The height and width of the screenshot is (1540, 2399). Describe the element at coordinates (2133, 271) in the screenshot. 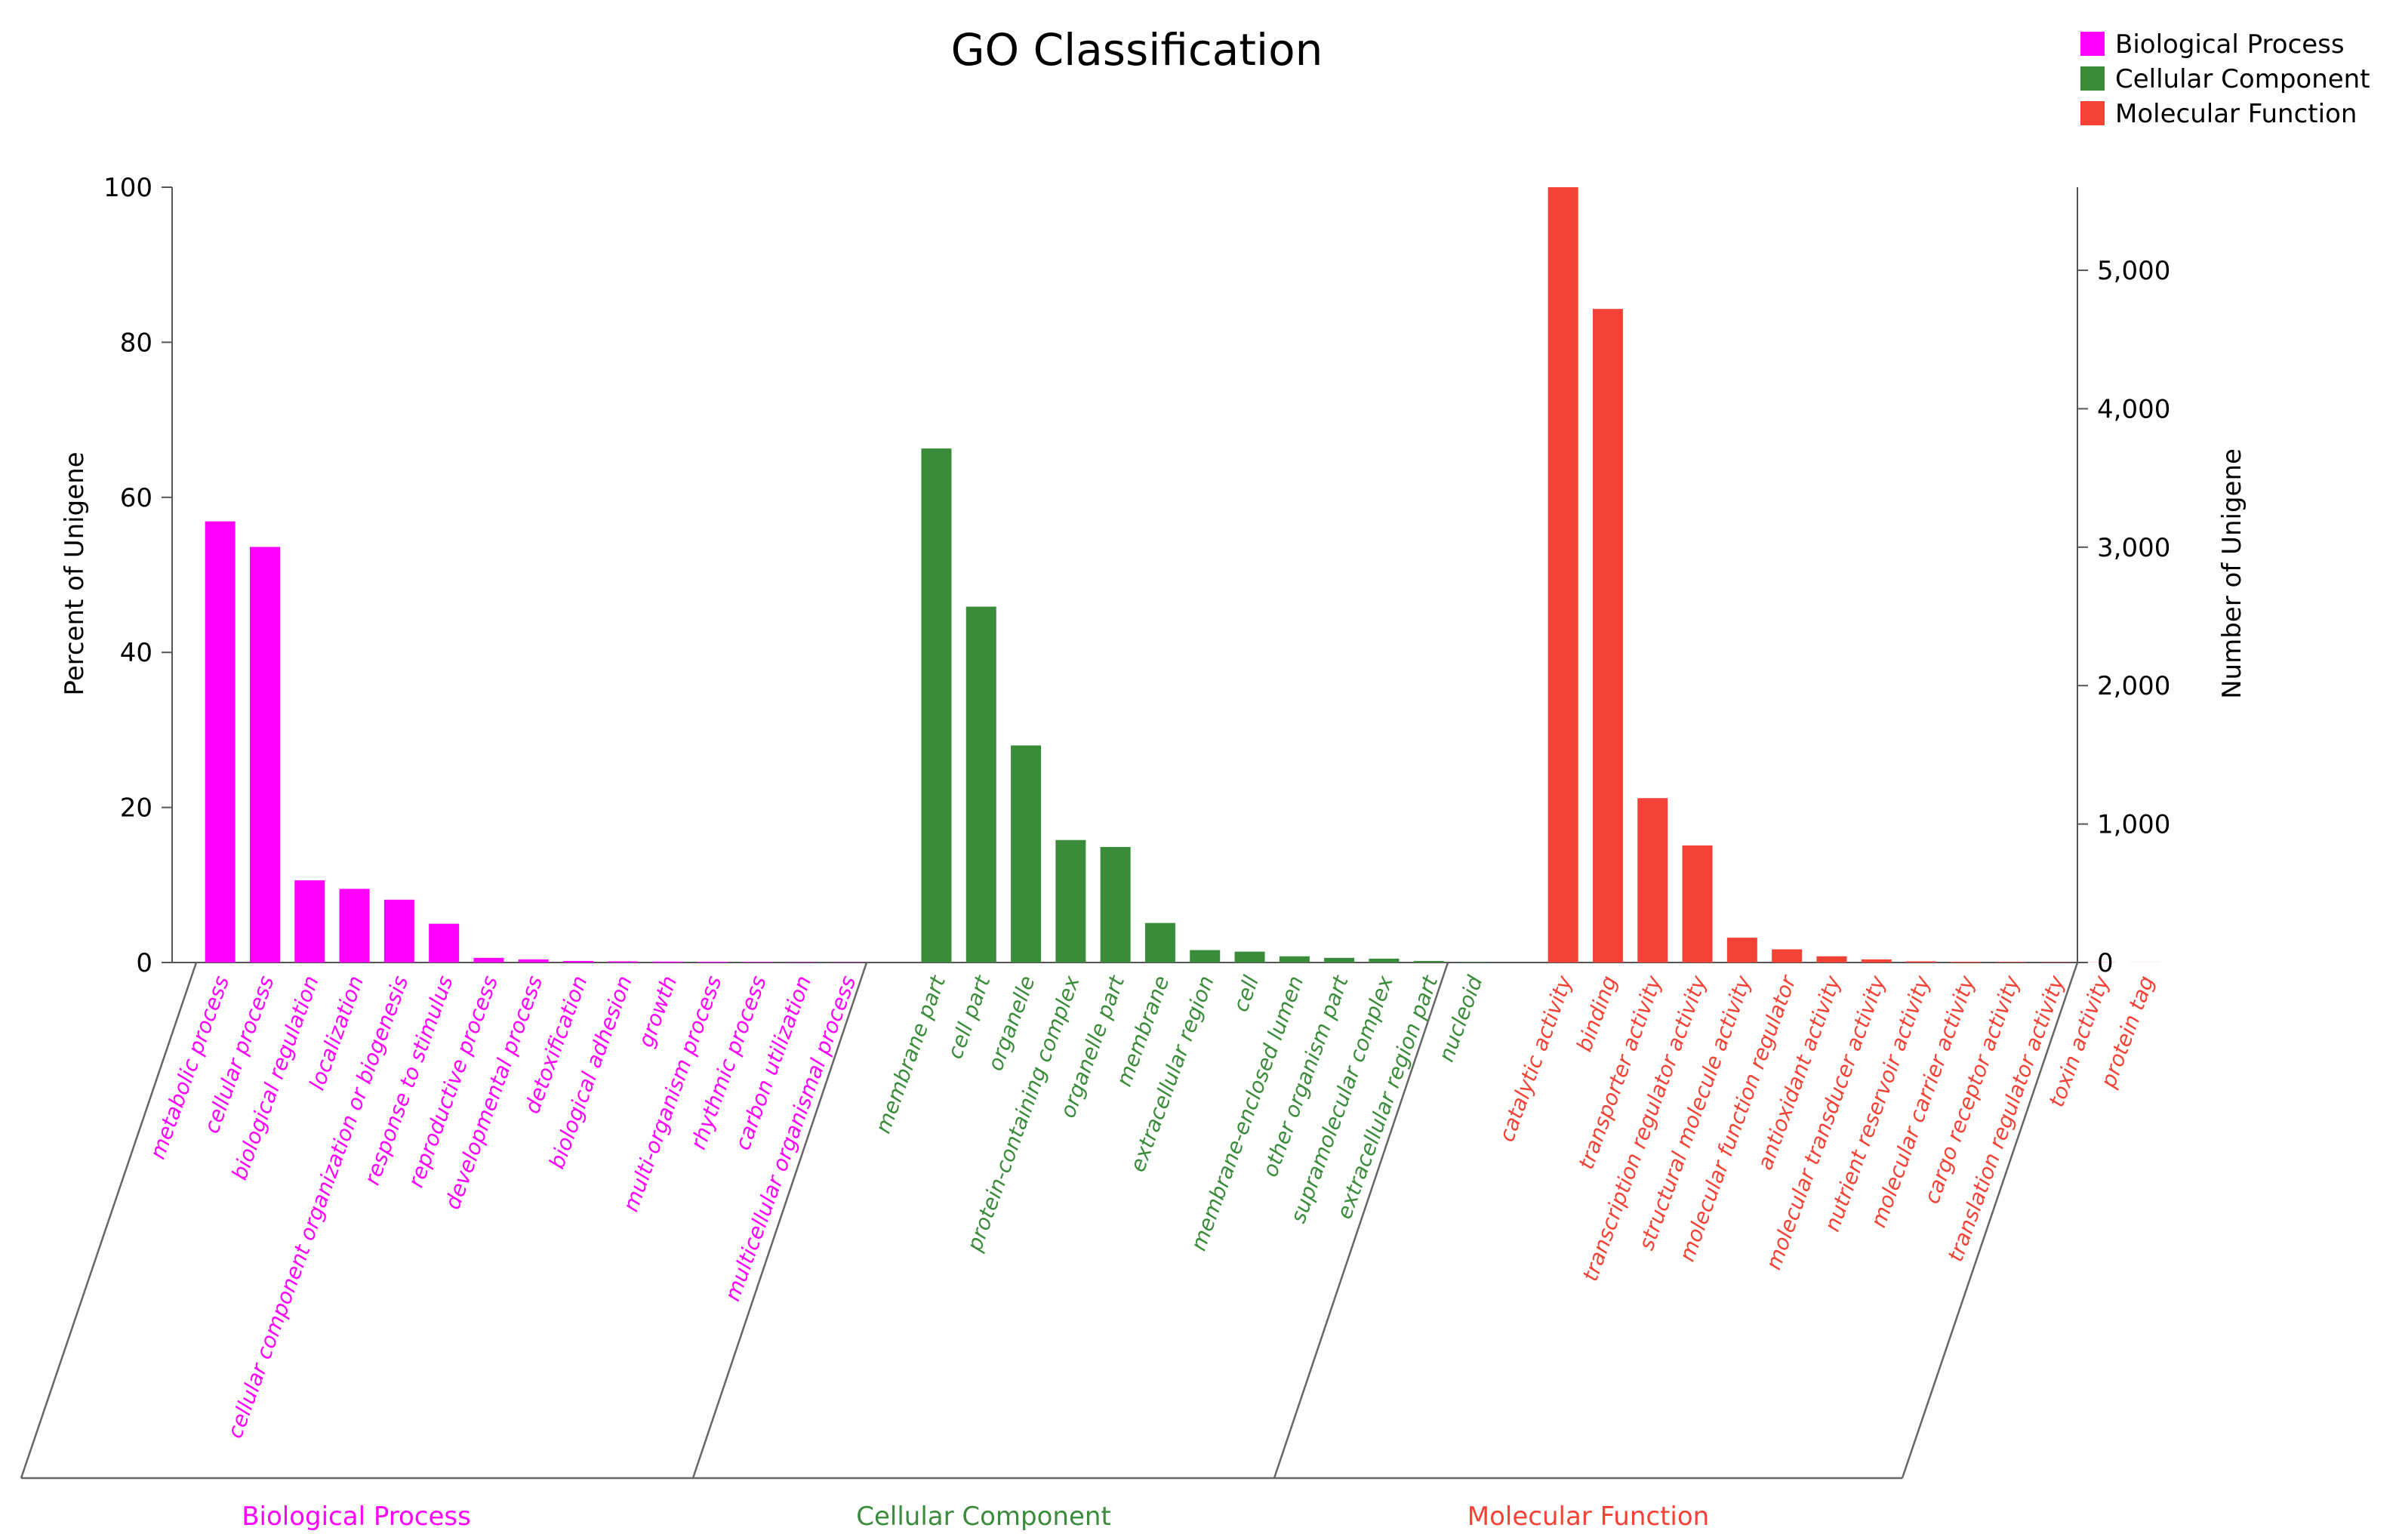

I see `right-tick-label: 5,000` at that location.